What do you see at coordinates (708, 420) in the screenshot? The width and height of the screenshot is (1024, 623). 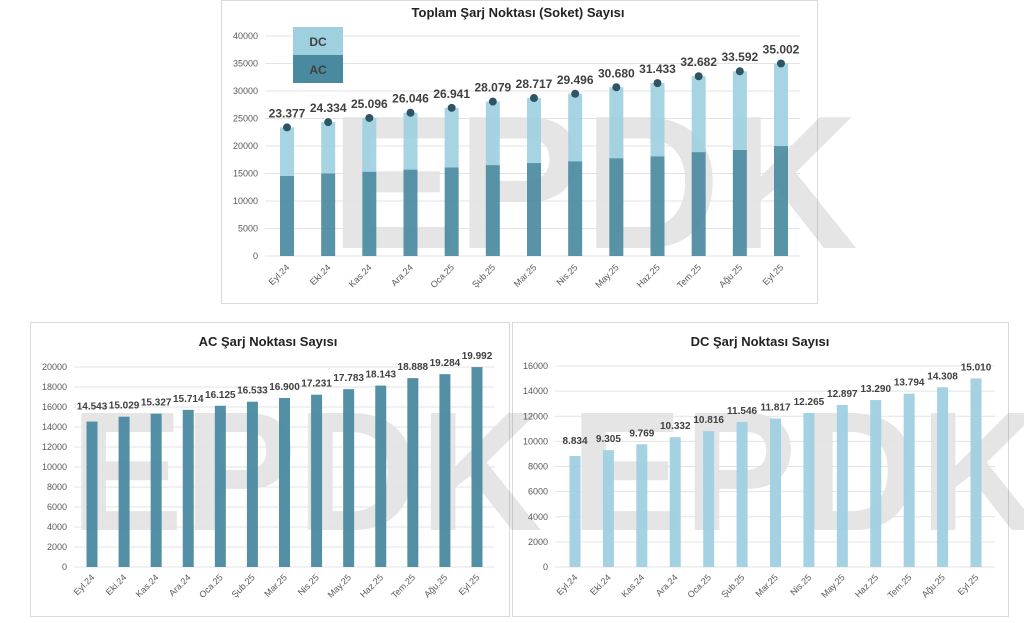 I see `value-label: 10.816` at bounding box center [708, 420].